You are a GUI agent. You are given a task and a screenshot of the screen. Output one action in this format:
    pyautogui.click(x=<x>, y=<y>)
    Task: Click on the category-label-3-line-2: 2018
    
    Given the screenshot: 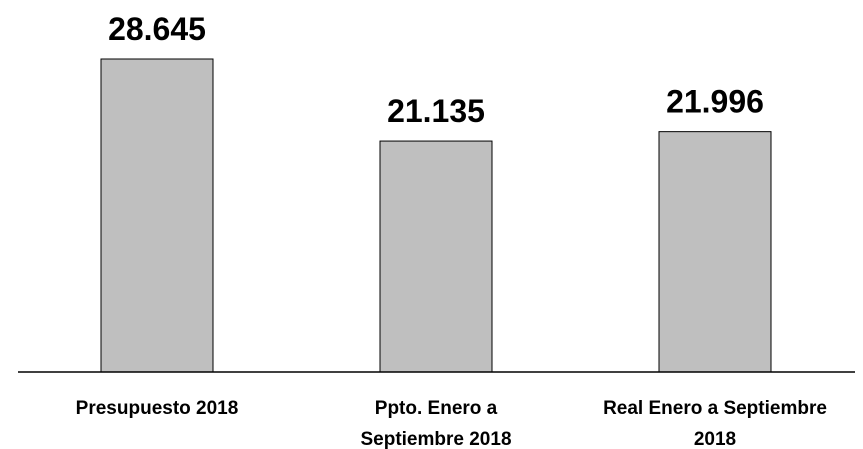 What is the action you would take?
    pyautogui.click(x=715, y=439)
    